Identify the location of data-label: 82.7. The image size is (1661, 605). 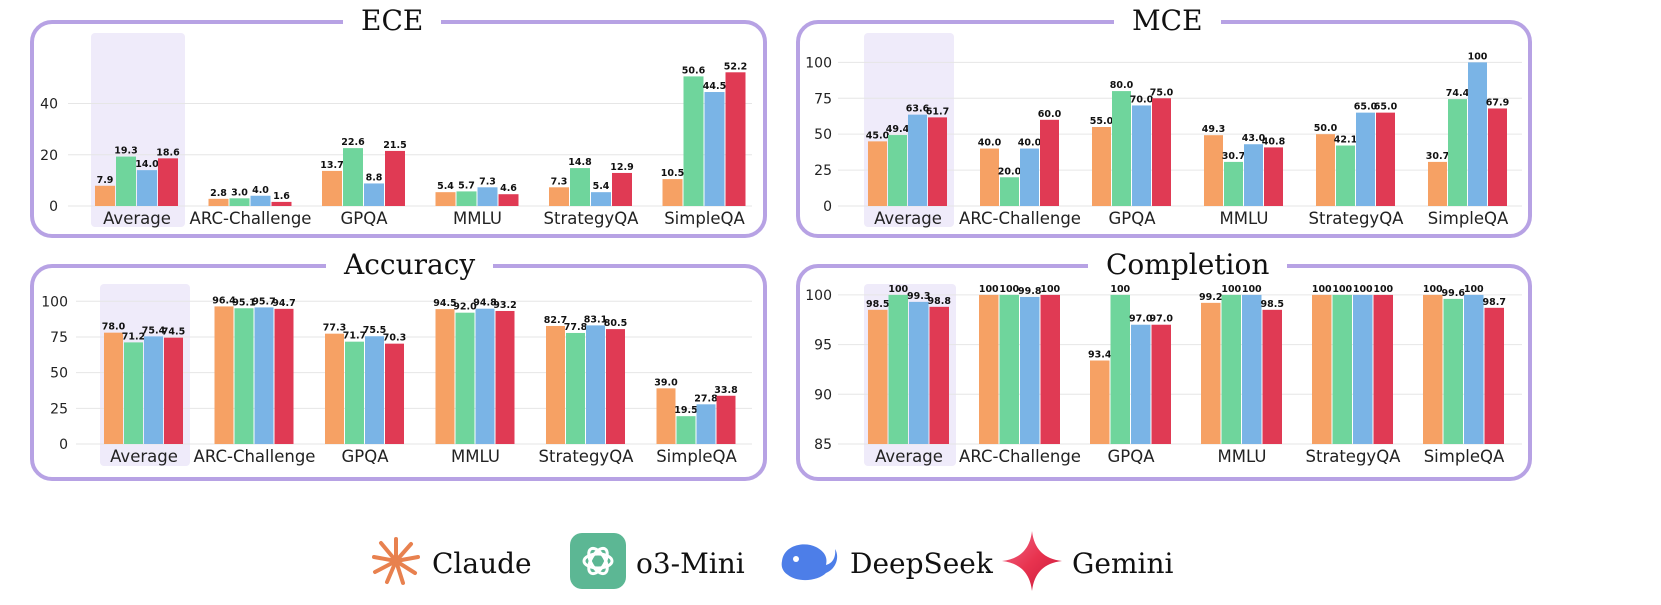
(555, 320).